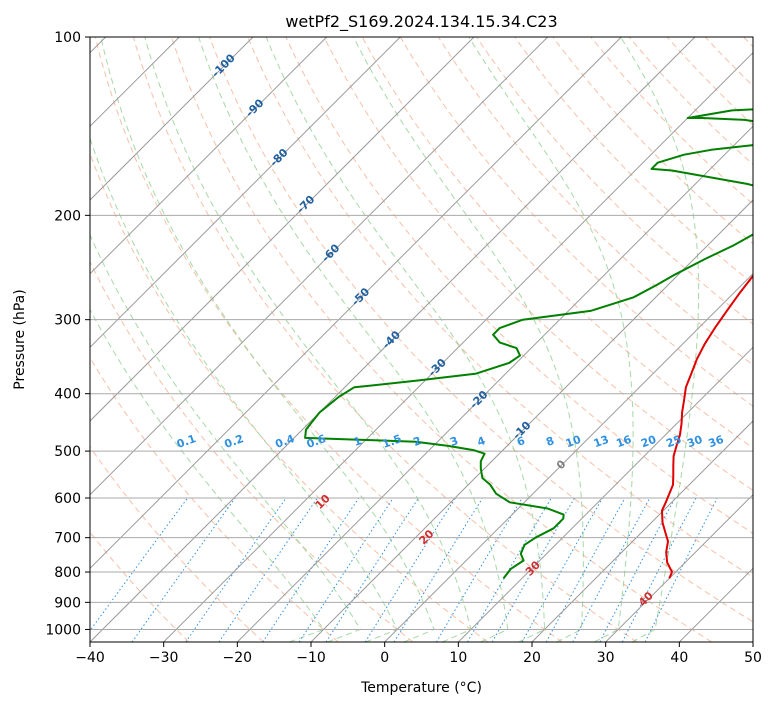 This screenshot has height=708, width=775. Describe the element at coordinates (521, 441) in the screenshot. I see `mixing-ratio-label: 6` at that location.